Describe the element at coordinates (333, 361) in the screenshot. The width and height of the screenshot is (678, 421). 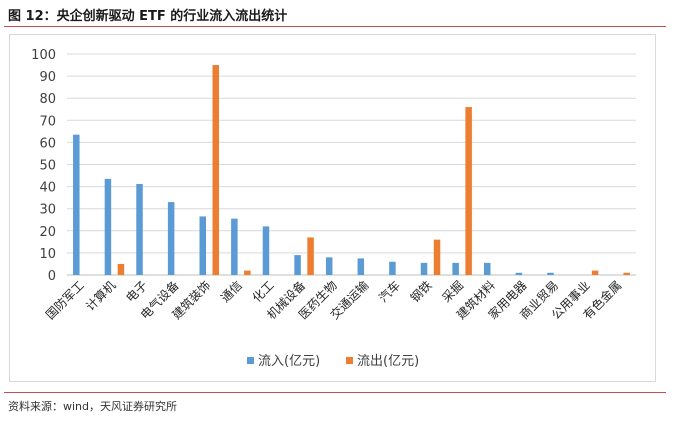
I see `legend: 流入(亿元) 流出(亿元)` at that location.